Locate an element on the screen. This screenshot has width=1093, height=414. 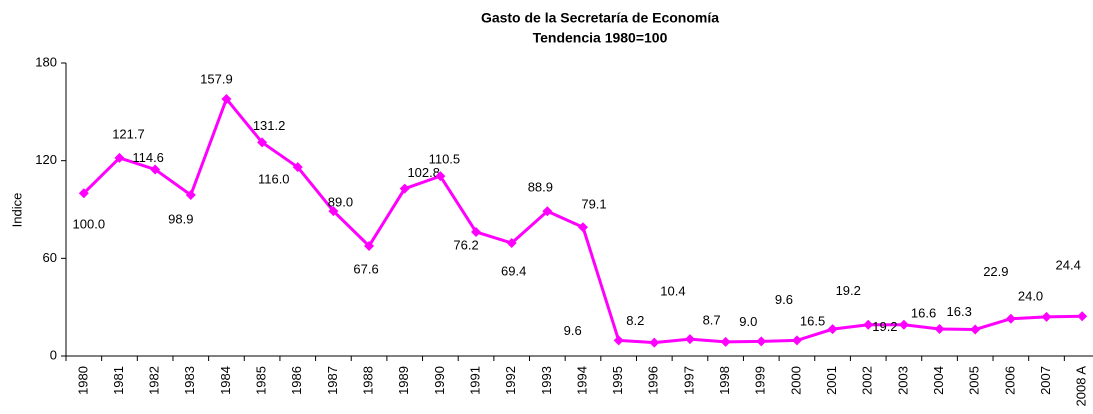
data-label: 110.5 is located at coordinates (445, 159).